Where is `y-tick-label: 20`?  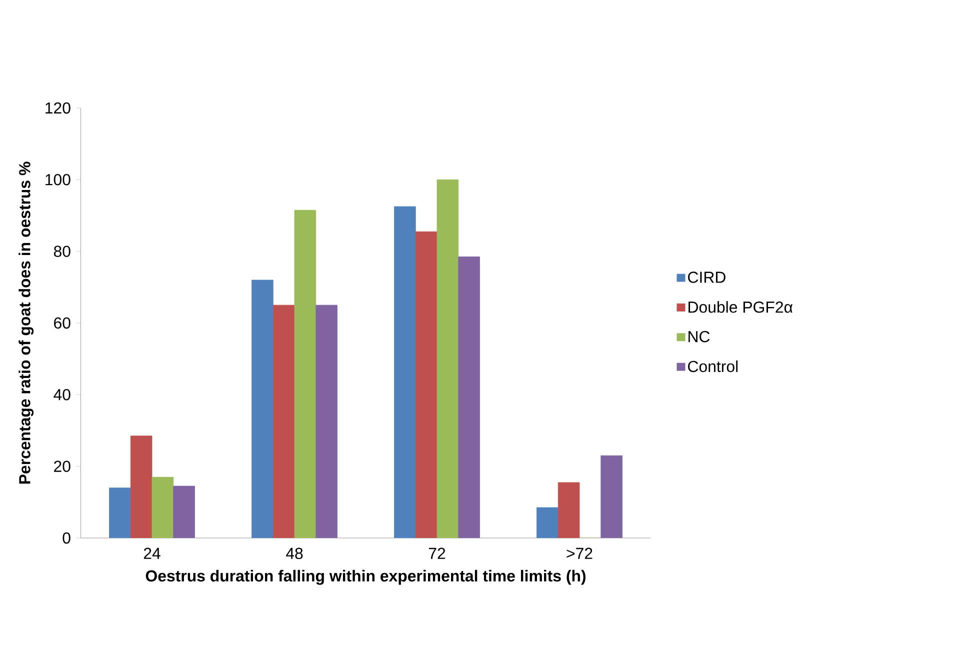 y-tick-label: 20 is located at coordinates (62, 466).